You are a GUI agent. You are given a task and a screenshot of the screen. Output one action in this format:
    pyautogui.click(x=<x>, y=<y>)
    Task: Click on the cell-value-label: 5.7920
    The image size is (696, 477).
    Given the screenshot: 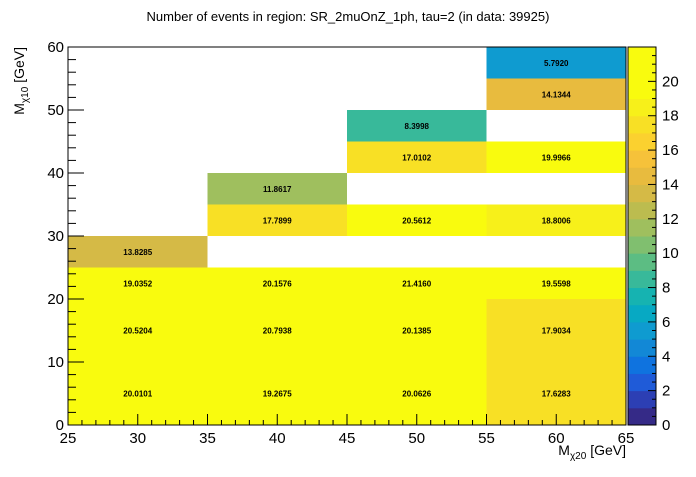 What is the action you would take?
    pyautogui.click(x=556, y=63)
    